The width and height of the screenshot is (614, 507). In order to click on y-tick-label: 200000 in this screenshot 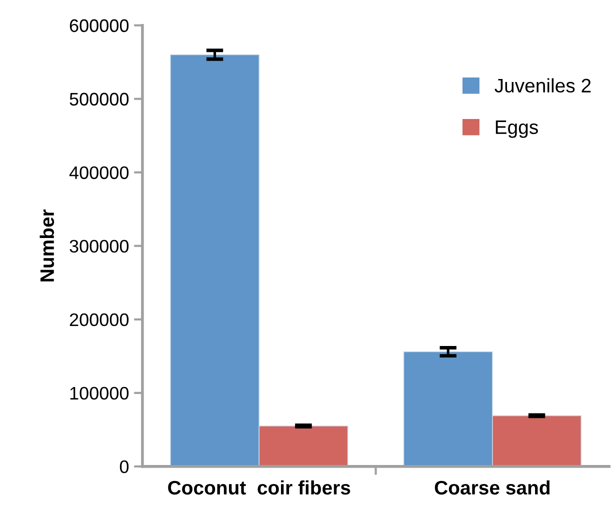, I will do `click(99, 319)`.